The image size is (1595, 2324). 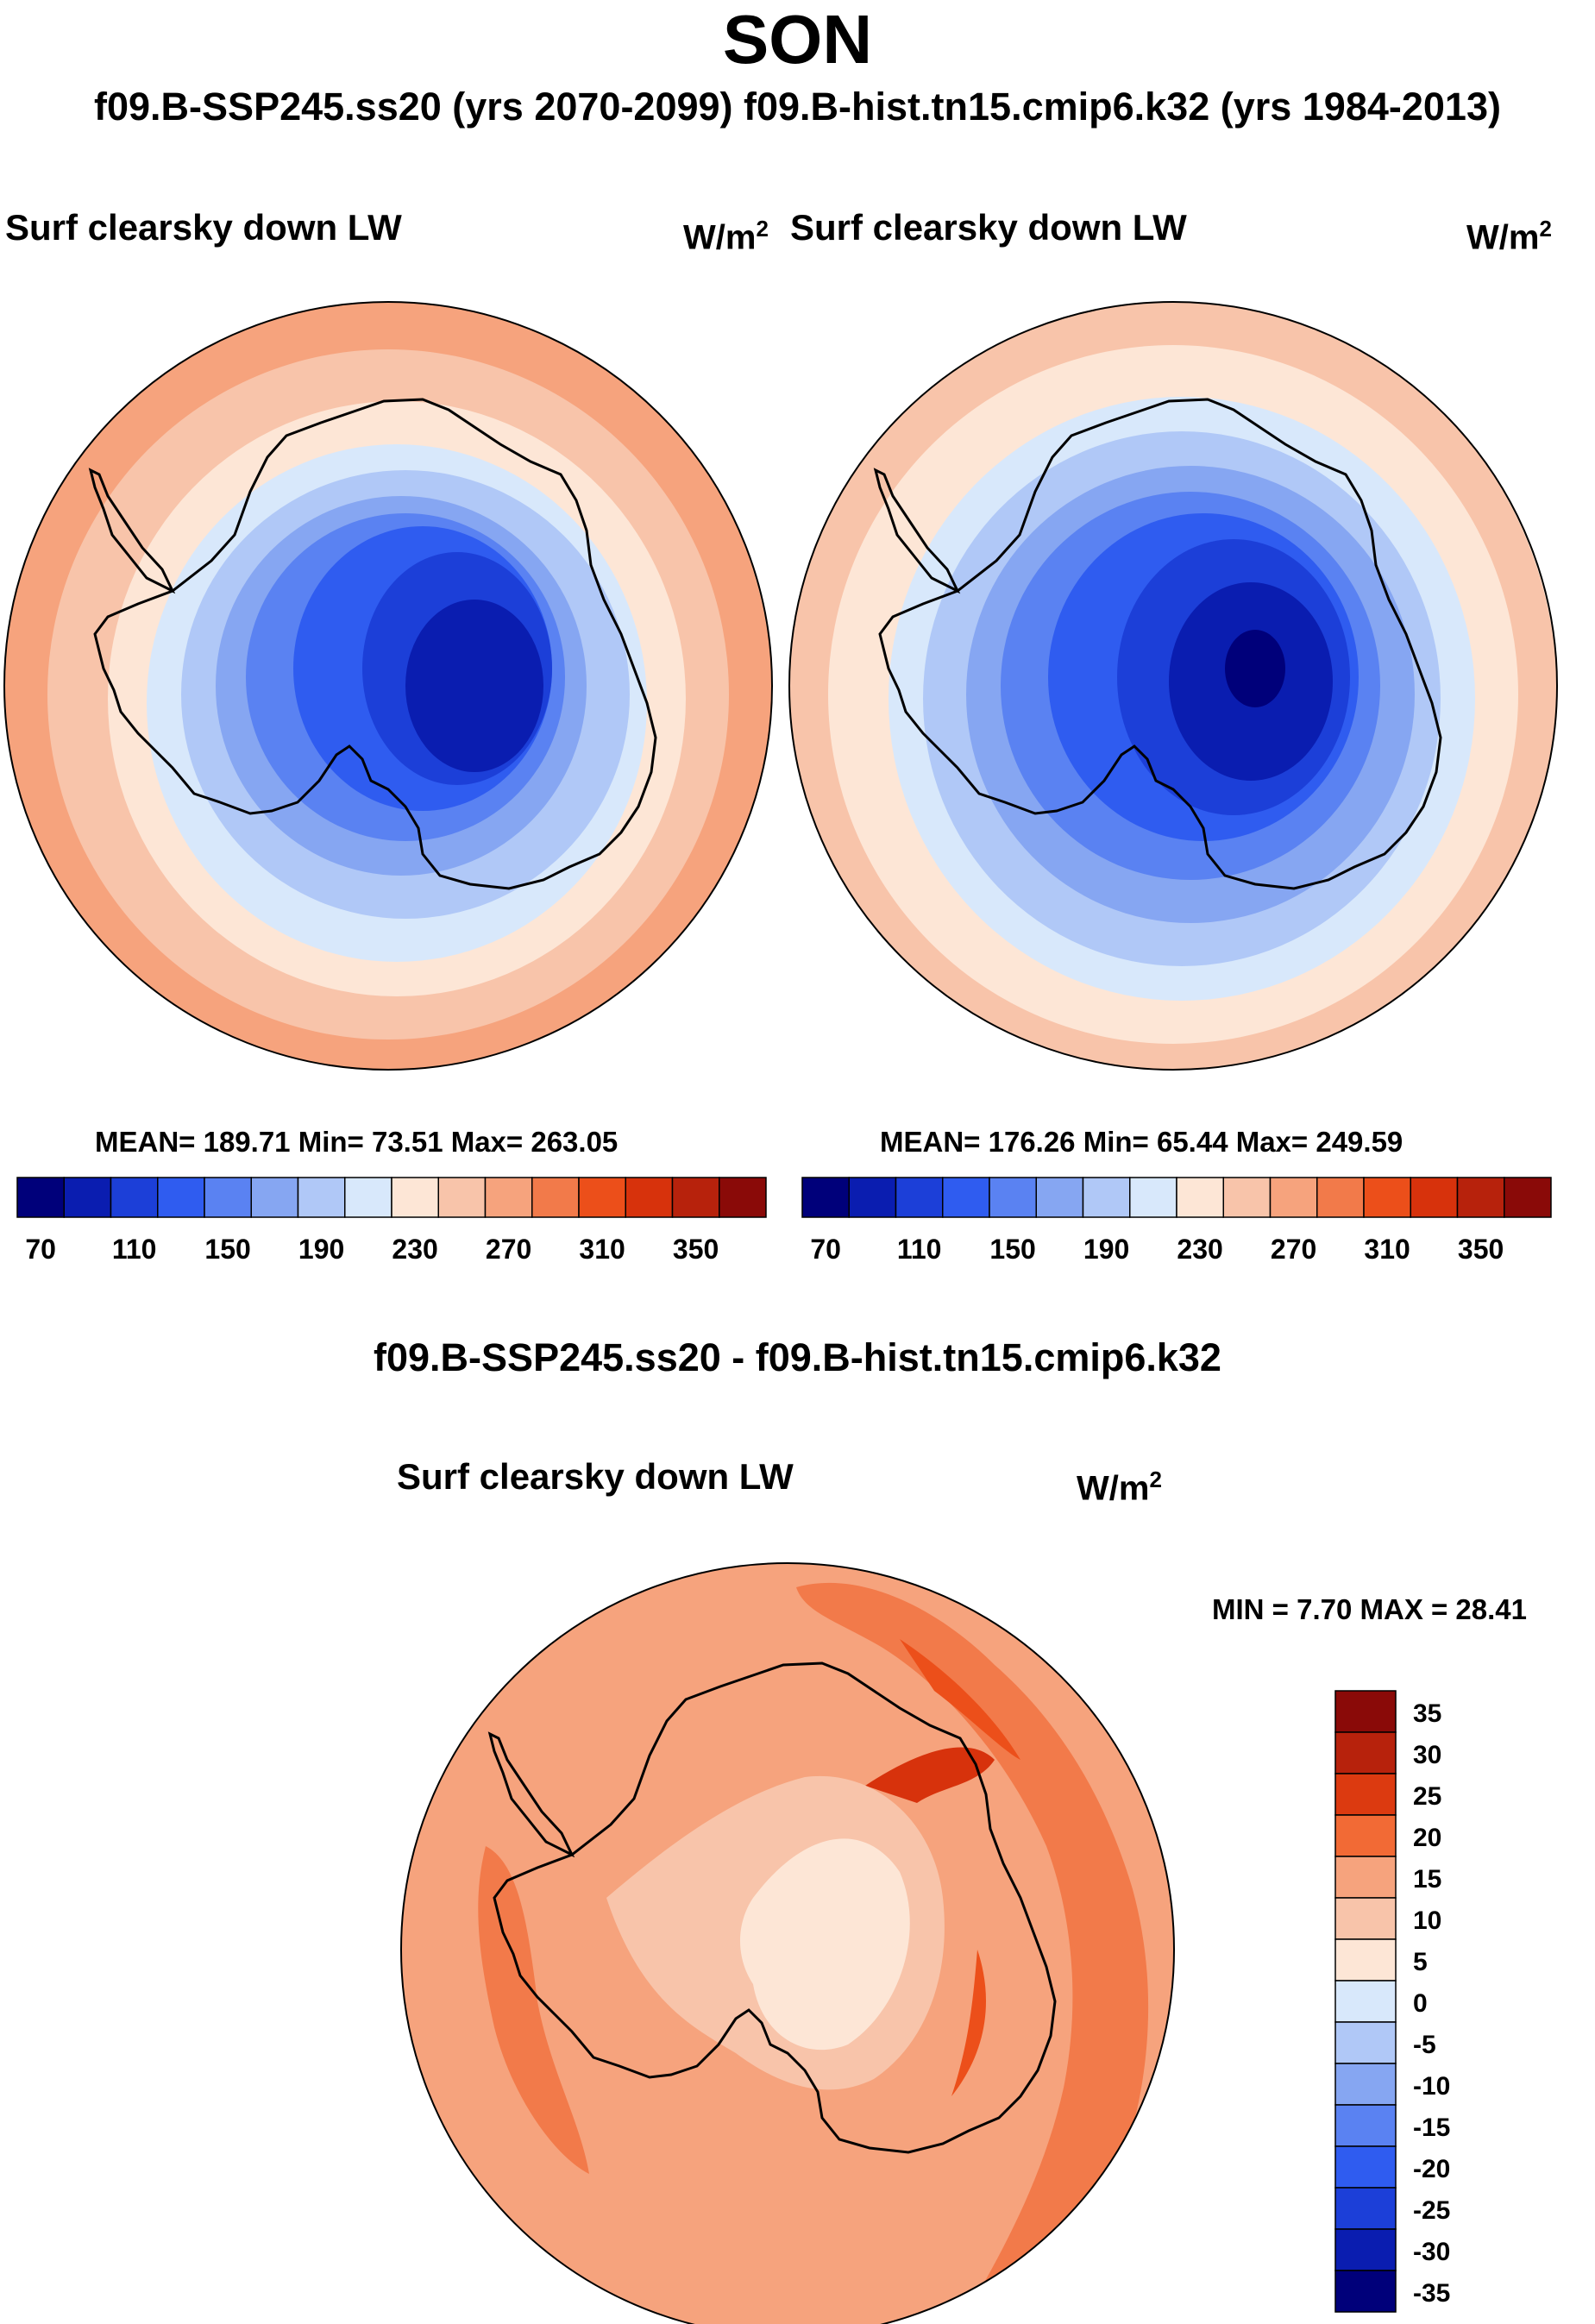 I want to click on panel2-units: W/m2, so click(x=1509, y=237).